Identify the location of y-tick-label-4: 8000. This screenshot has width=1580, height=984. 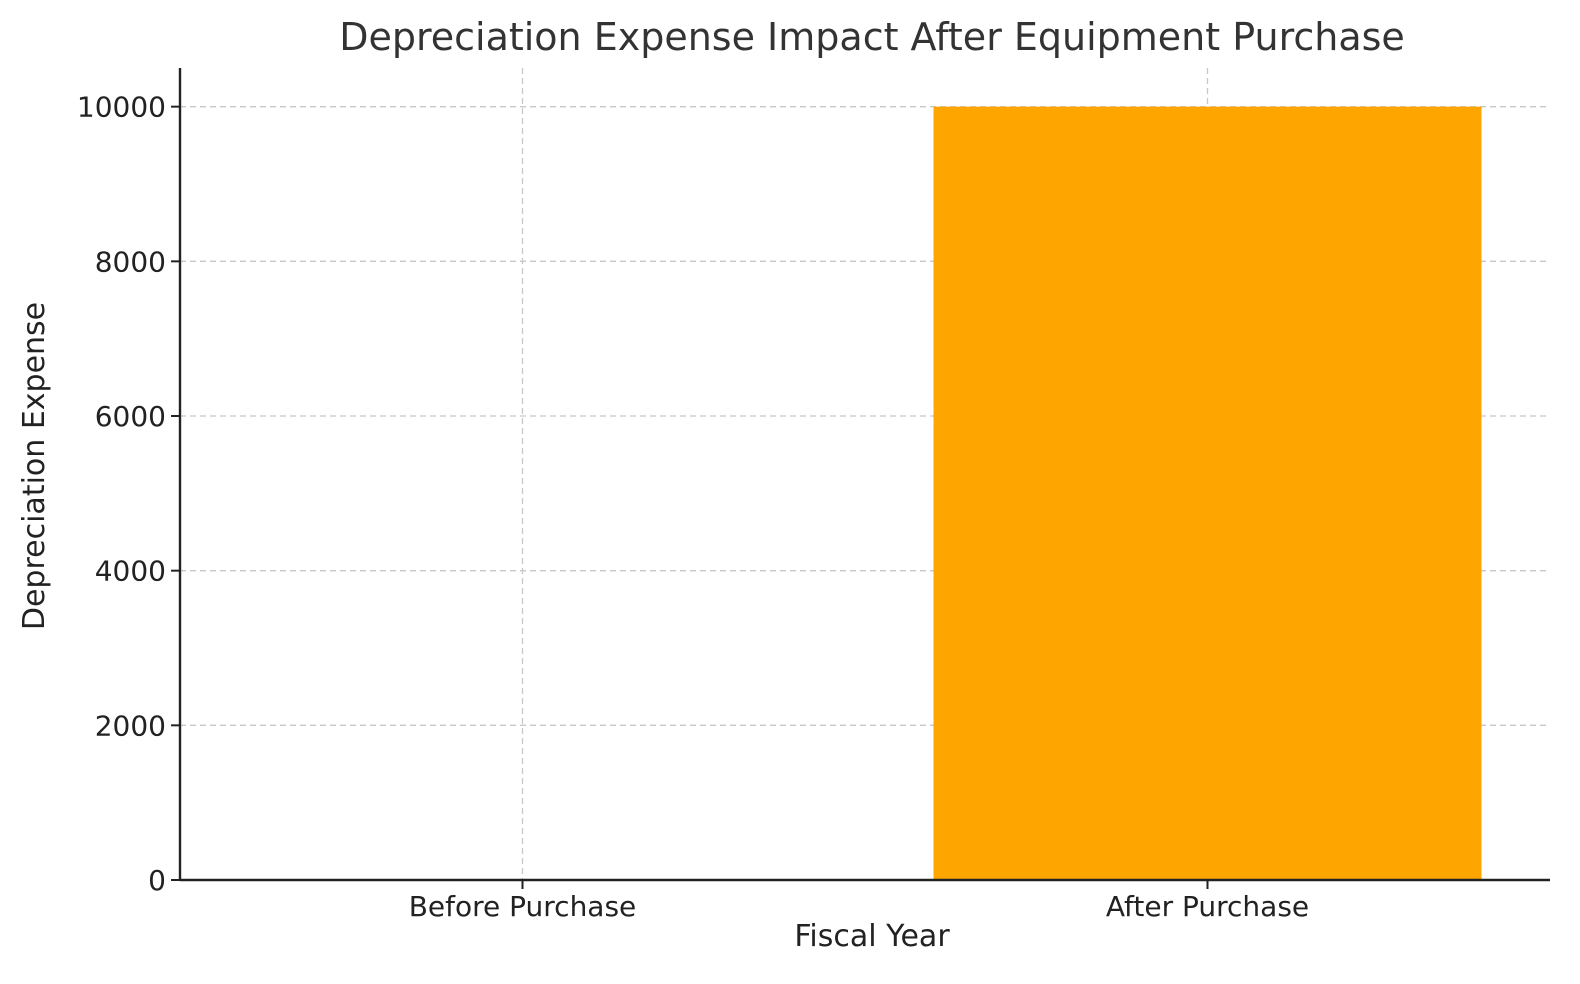
(130, 261).